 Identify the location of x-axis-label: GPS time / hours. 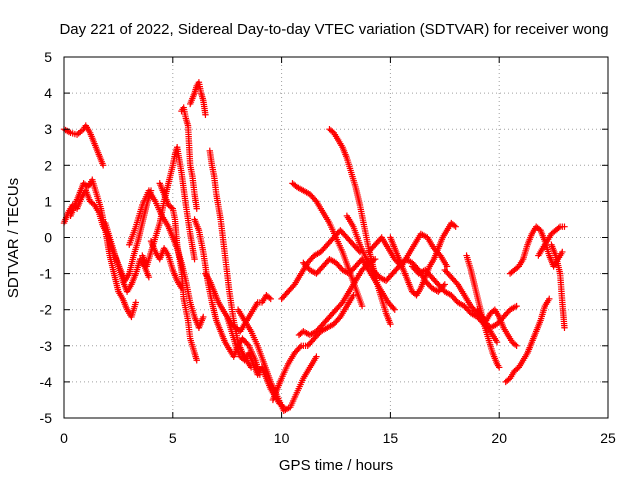
(336, 465).